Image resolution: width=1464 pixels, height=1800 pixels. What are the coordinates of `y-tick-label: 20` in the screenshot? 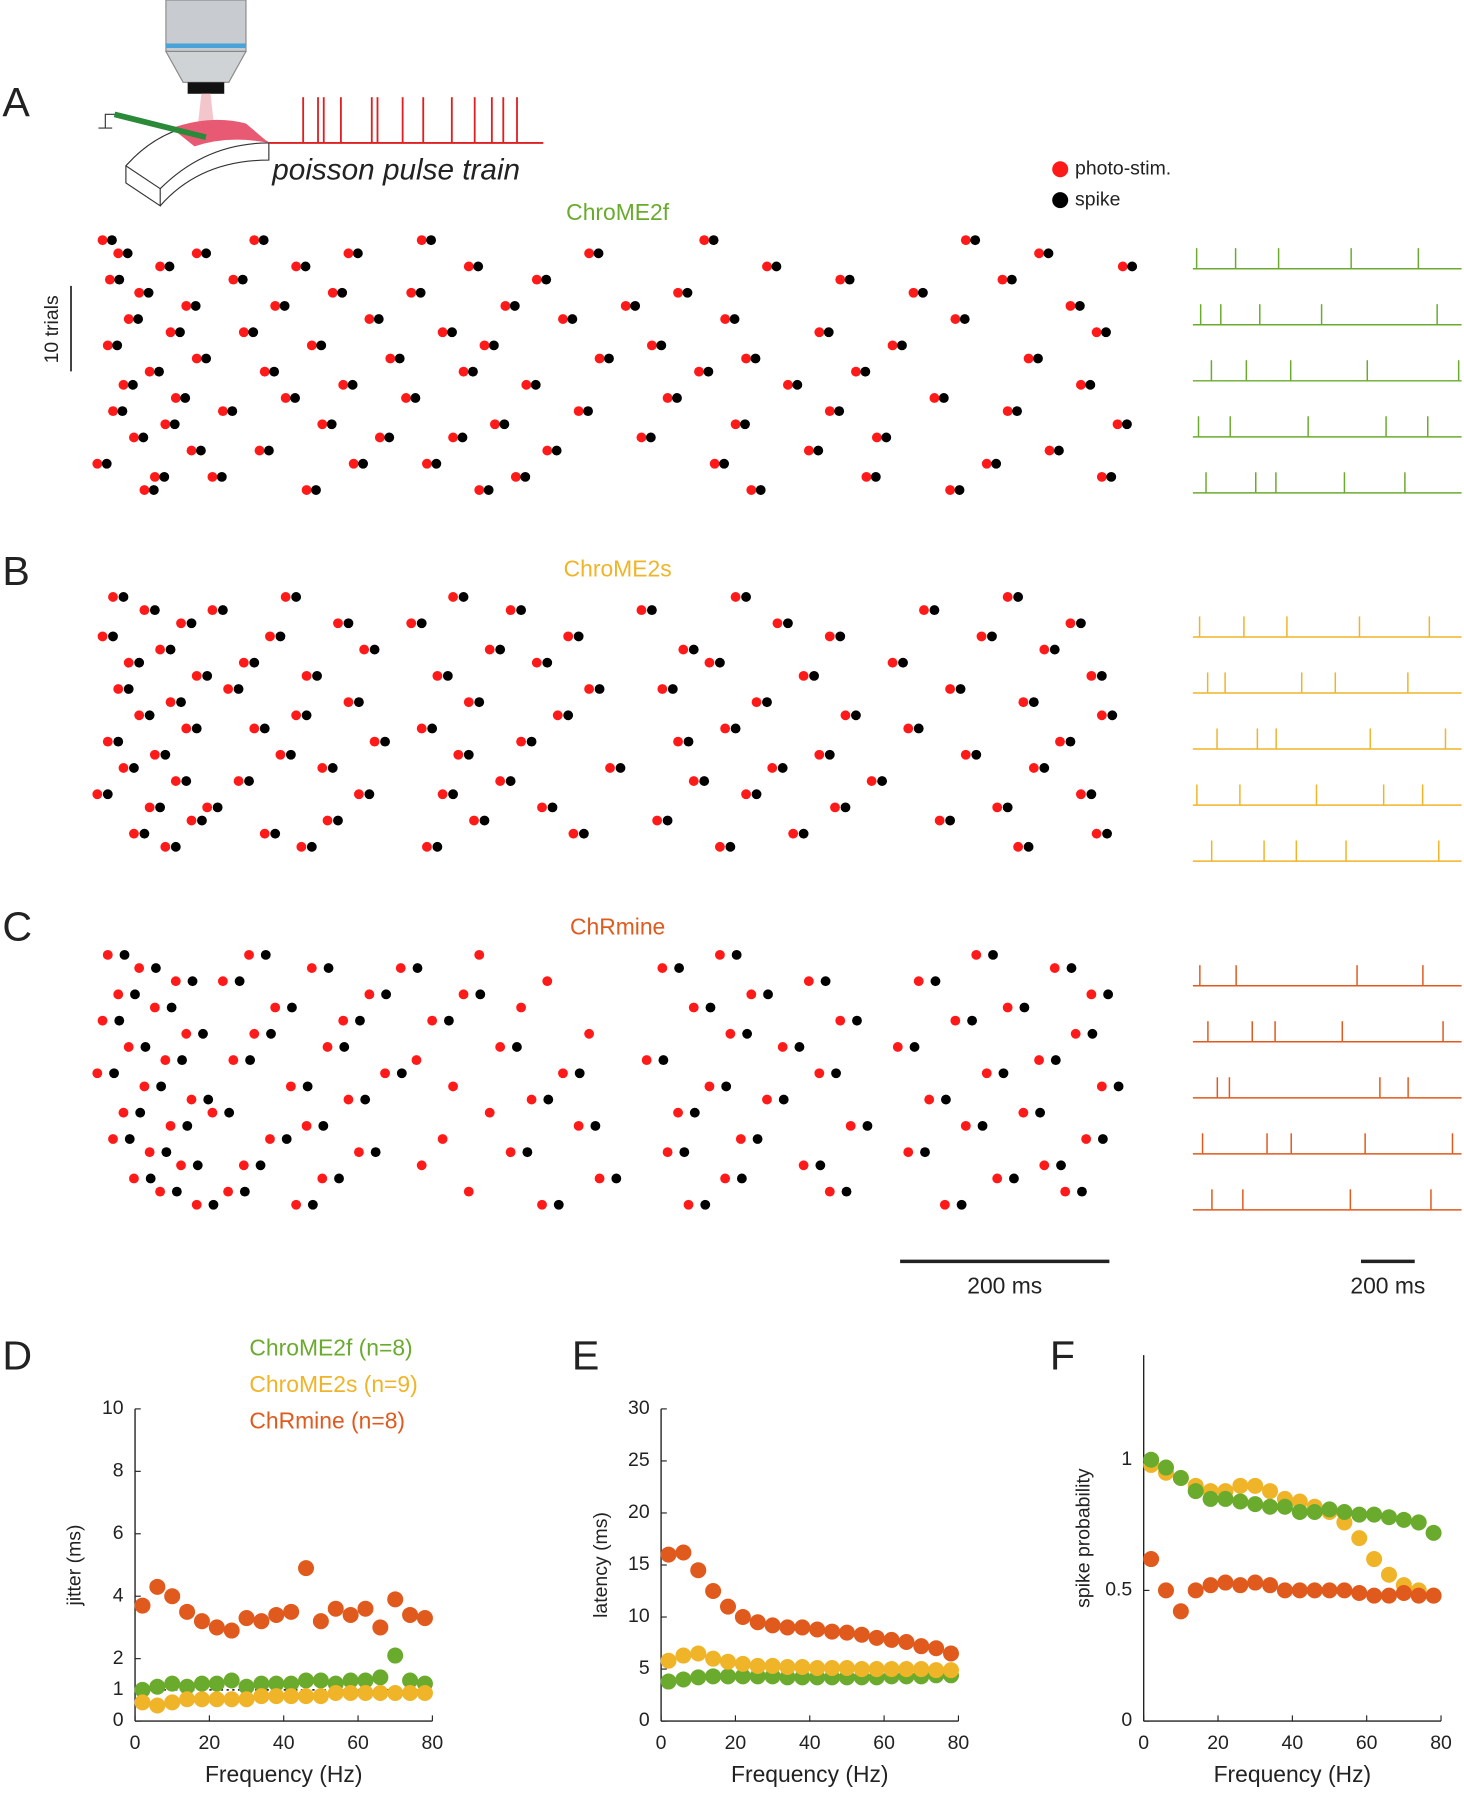 It's located at (639, 1512).